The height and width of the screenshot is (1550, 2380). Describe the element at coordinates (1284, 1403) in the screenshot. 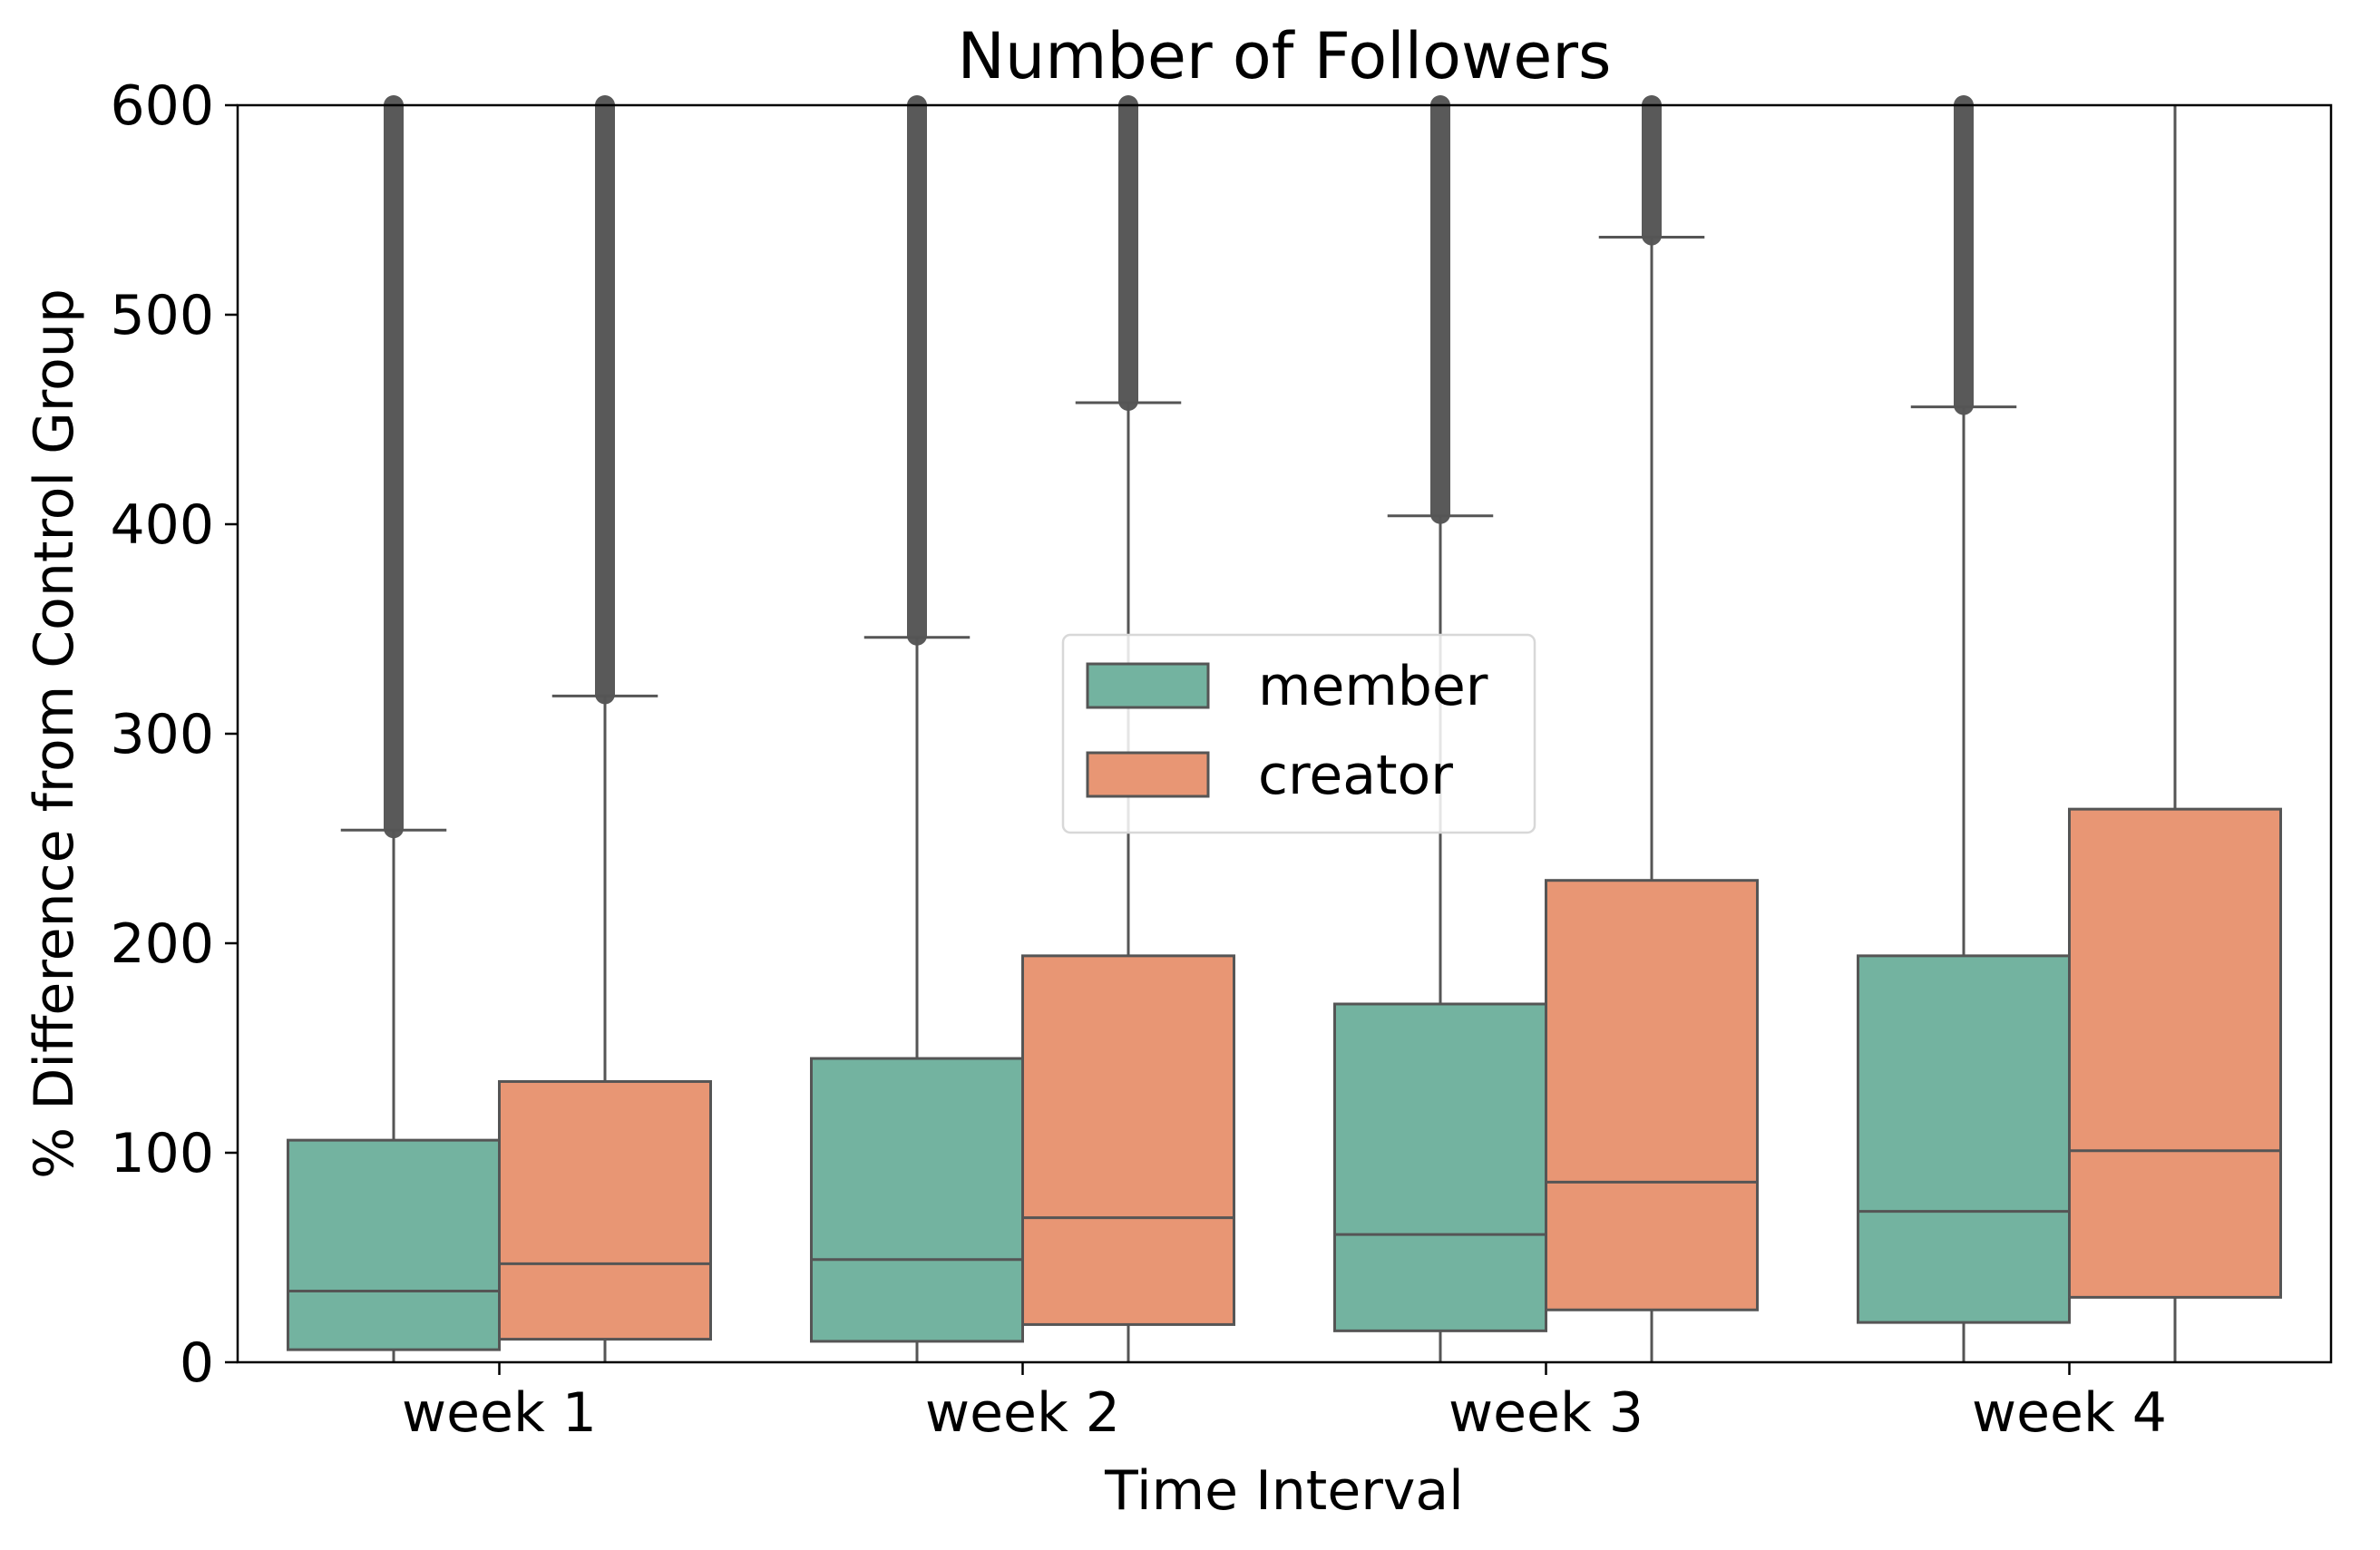

I see `x-axis: week 1 week 2 week 3 week 4` at that location.